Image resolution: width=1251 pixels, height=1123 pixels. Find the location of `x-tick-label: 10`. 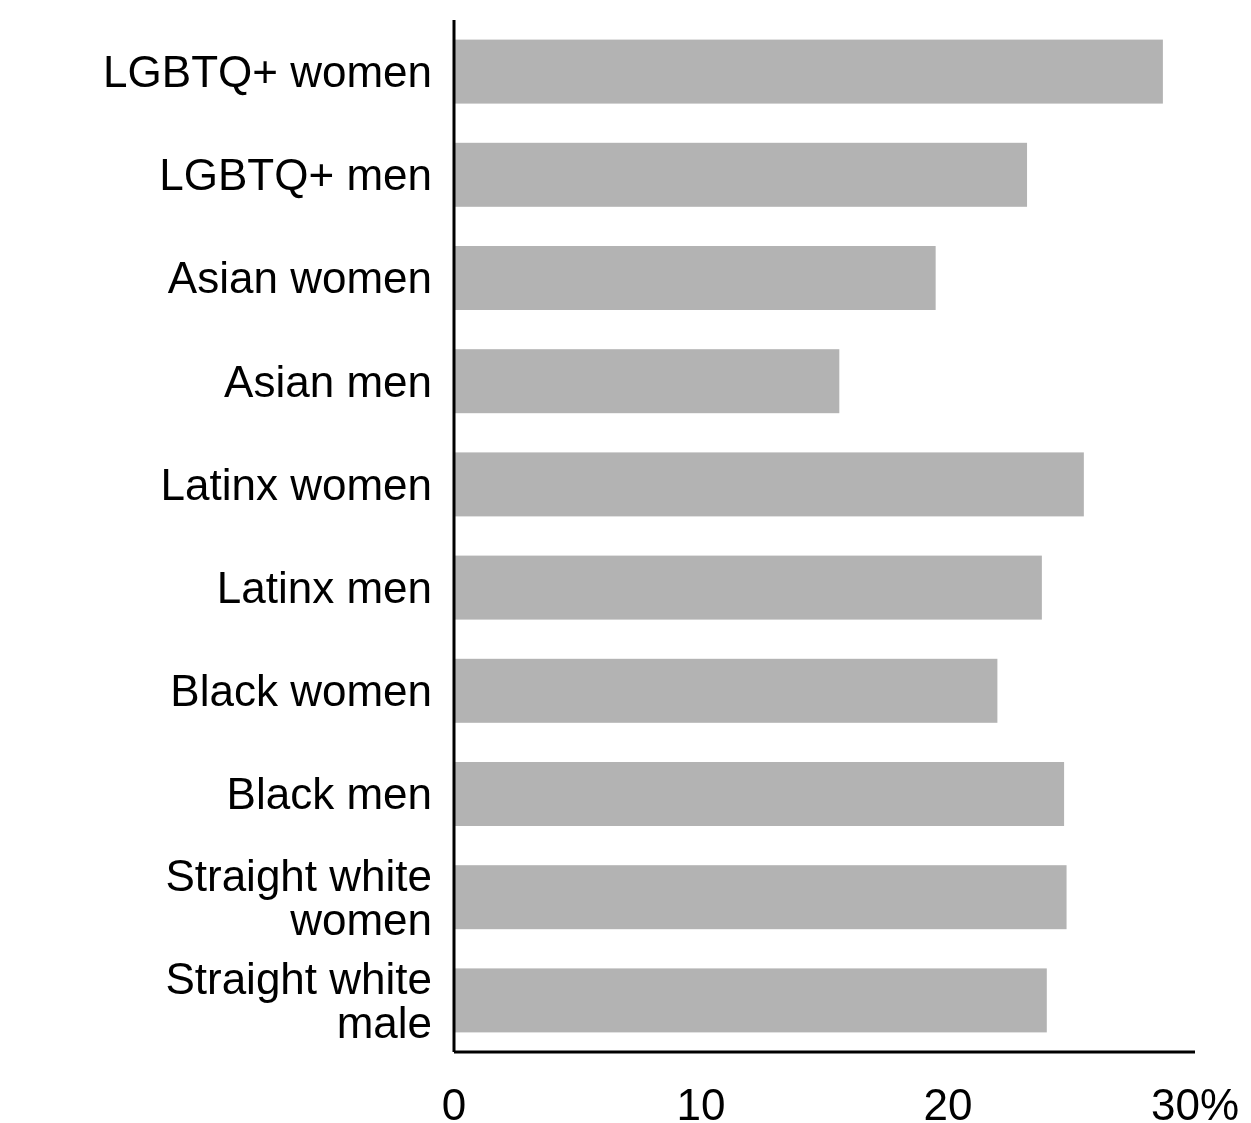

x-tick-label: 10 is located at coordinates (701, 1101).